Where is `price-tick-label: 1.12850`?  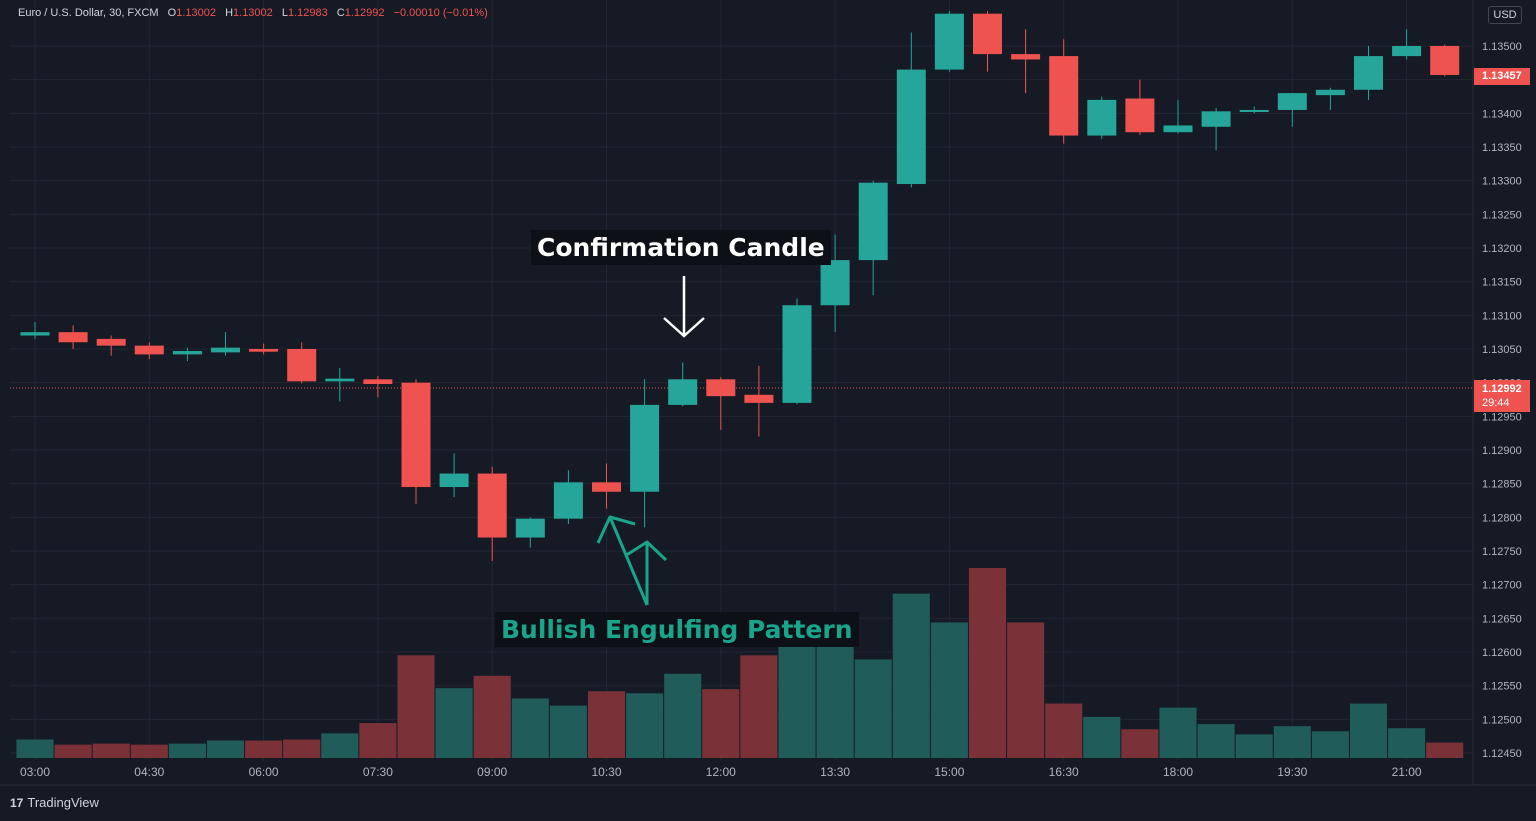
price-tick-label: 1.12850 is located at coordinates (1502, 485).